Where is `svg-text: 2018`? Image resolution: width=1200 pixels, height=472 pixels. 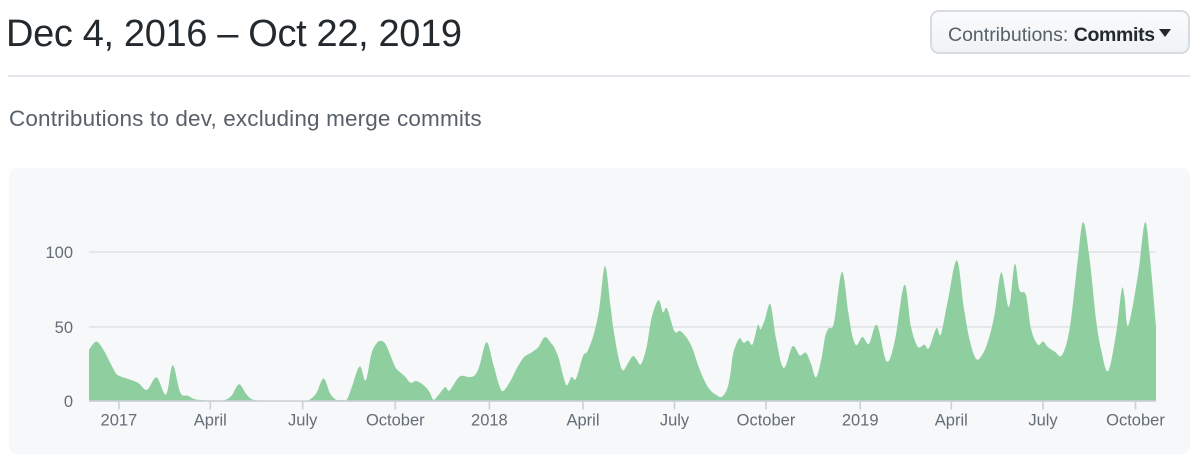 svg-text: 2018 is located at coordinates (489, 420).